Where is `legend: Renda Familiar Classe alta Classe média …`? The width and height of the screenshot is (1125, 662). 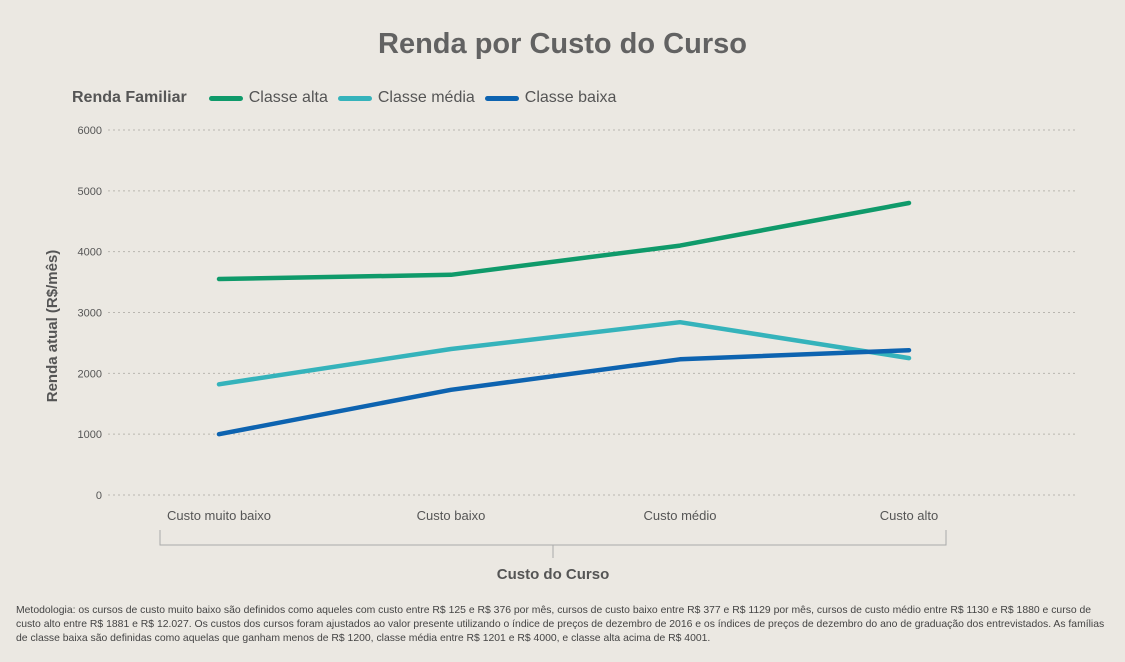 legend: Renda Familiar Classe alta Classe média … is located at coordinates (349, 98).